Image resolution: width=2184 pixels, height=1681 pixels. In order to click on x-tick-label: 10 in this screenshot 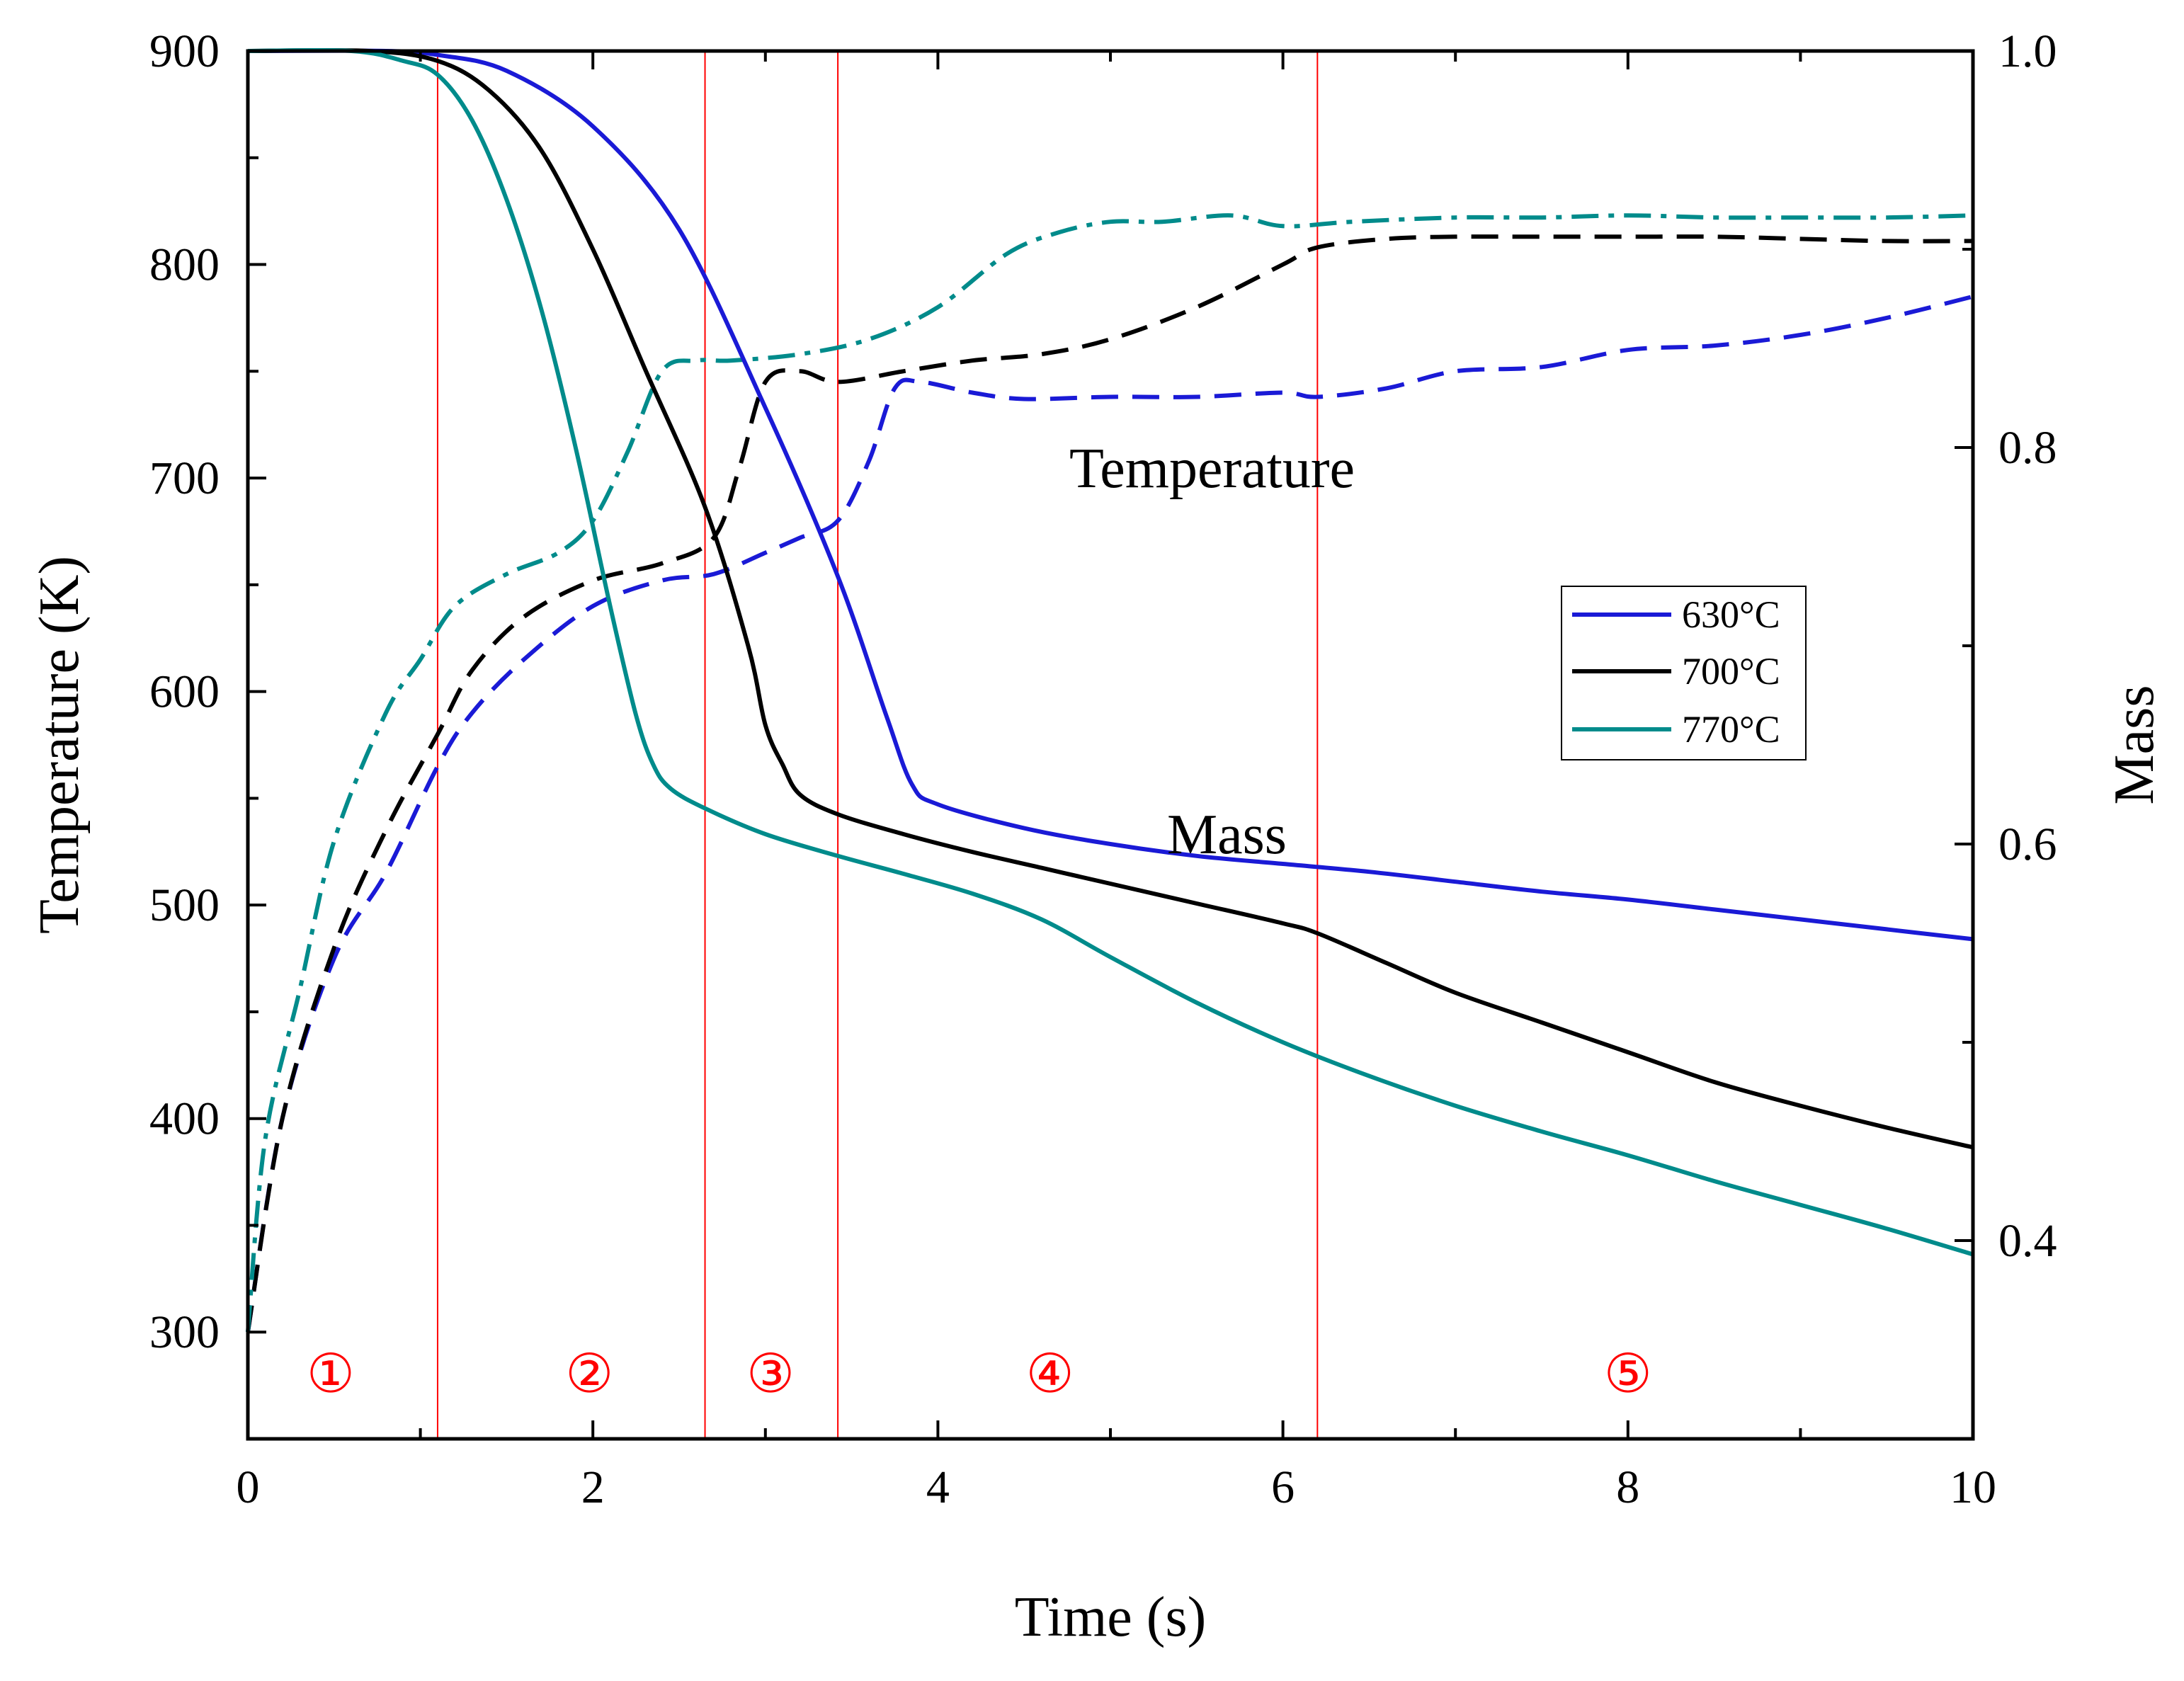, I will do `click(1973, 1487)`.